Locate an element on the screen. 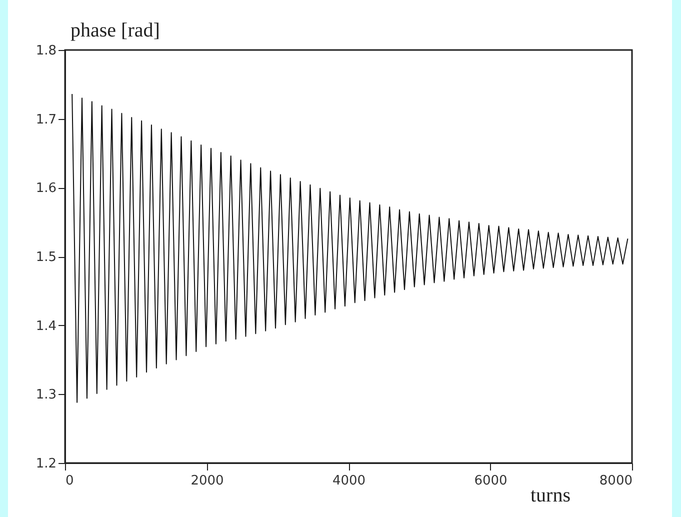  y-tick-label: 1.5 is located at coordinates (46, 257).